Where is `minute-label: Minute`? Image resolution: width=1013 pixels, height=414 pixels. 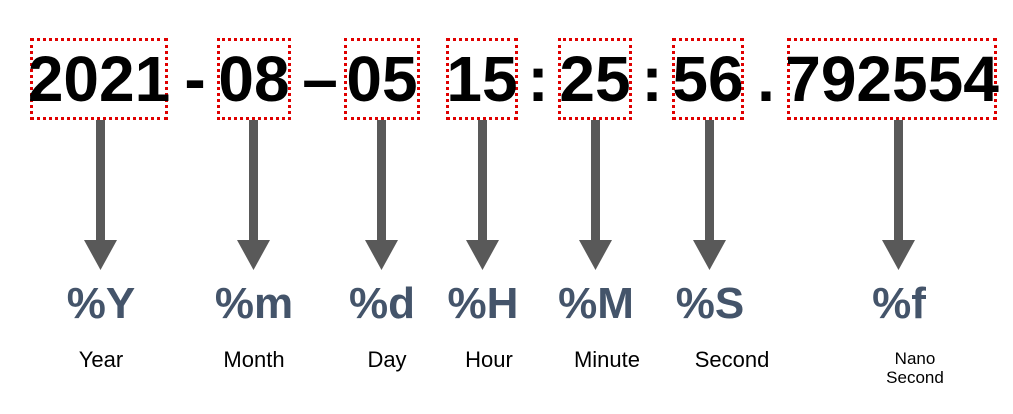
minute-label: Minute is located at coordinates (607, 359).